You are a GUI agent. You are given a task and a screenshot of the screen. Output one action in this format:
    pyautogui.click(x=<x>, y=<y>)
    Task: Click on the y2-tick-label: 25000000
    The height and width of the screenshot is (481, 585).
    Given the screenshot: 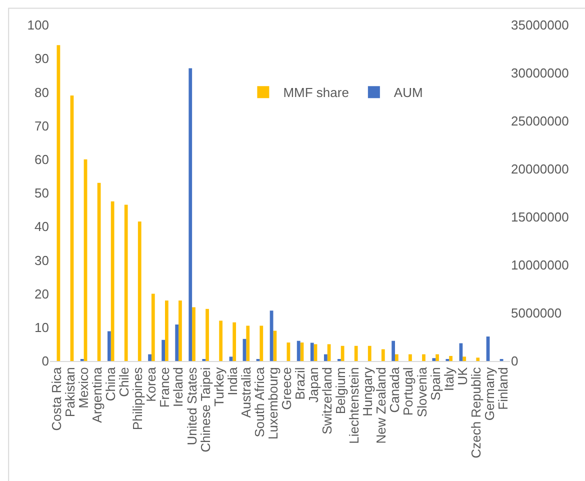 What is the action you would take?
    pyautogui.click(x=540, y=121)
    